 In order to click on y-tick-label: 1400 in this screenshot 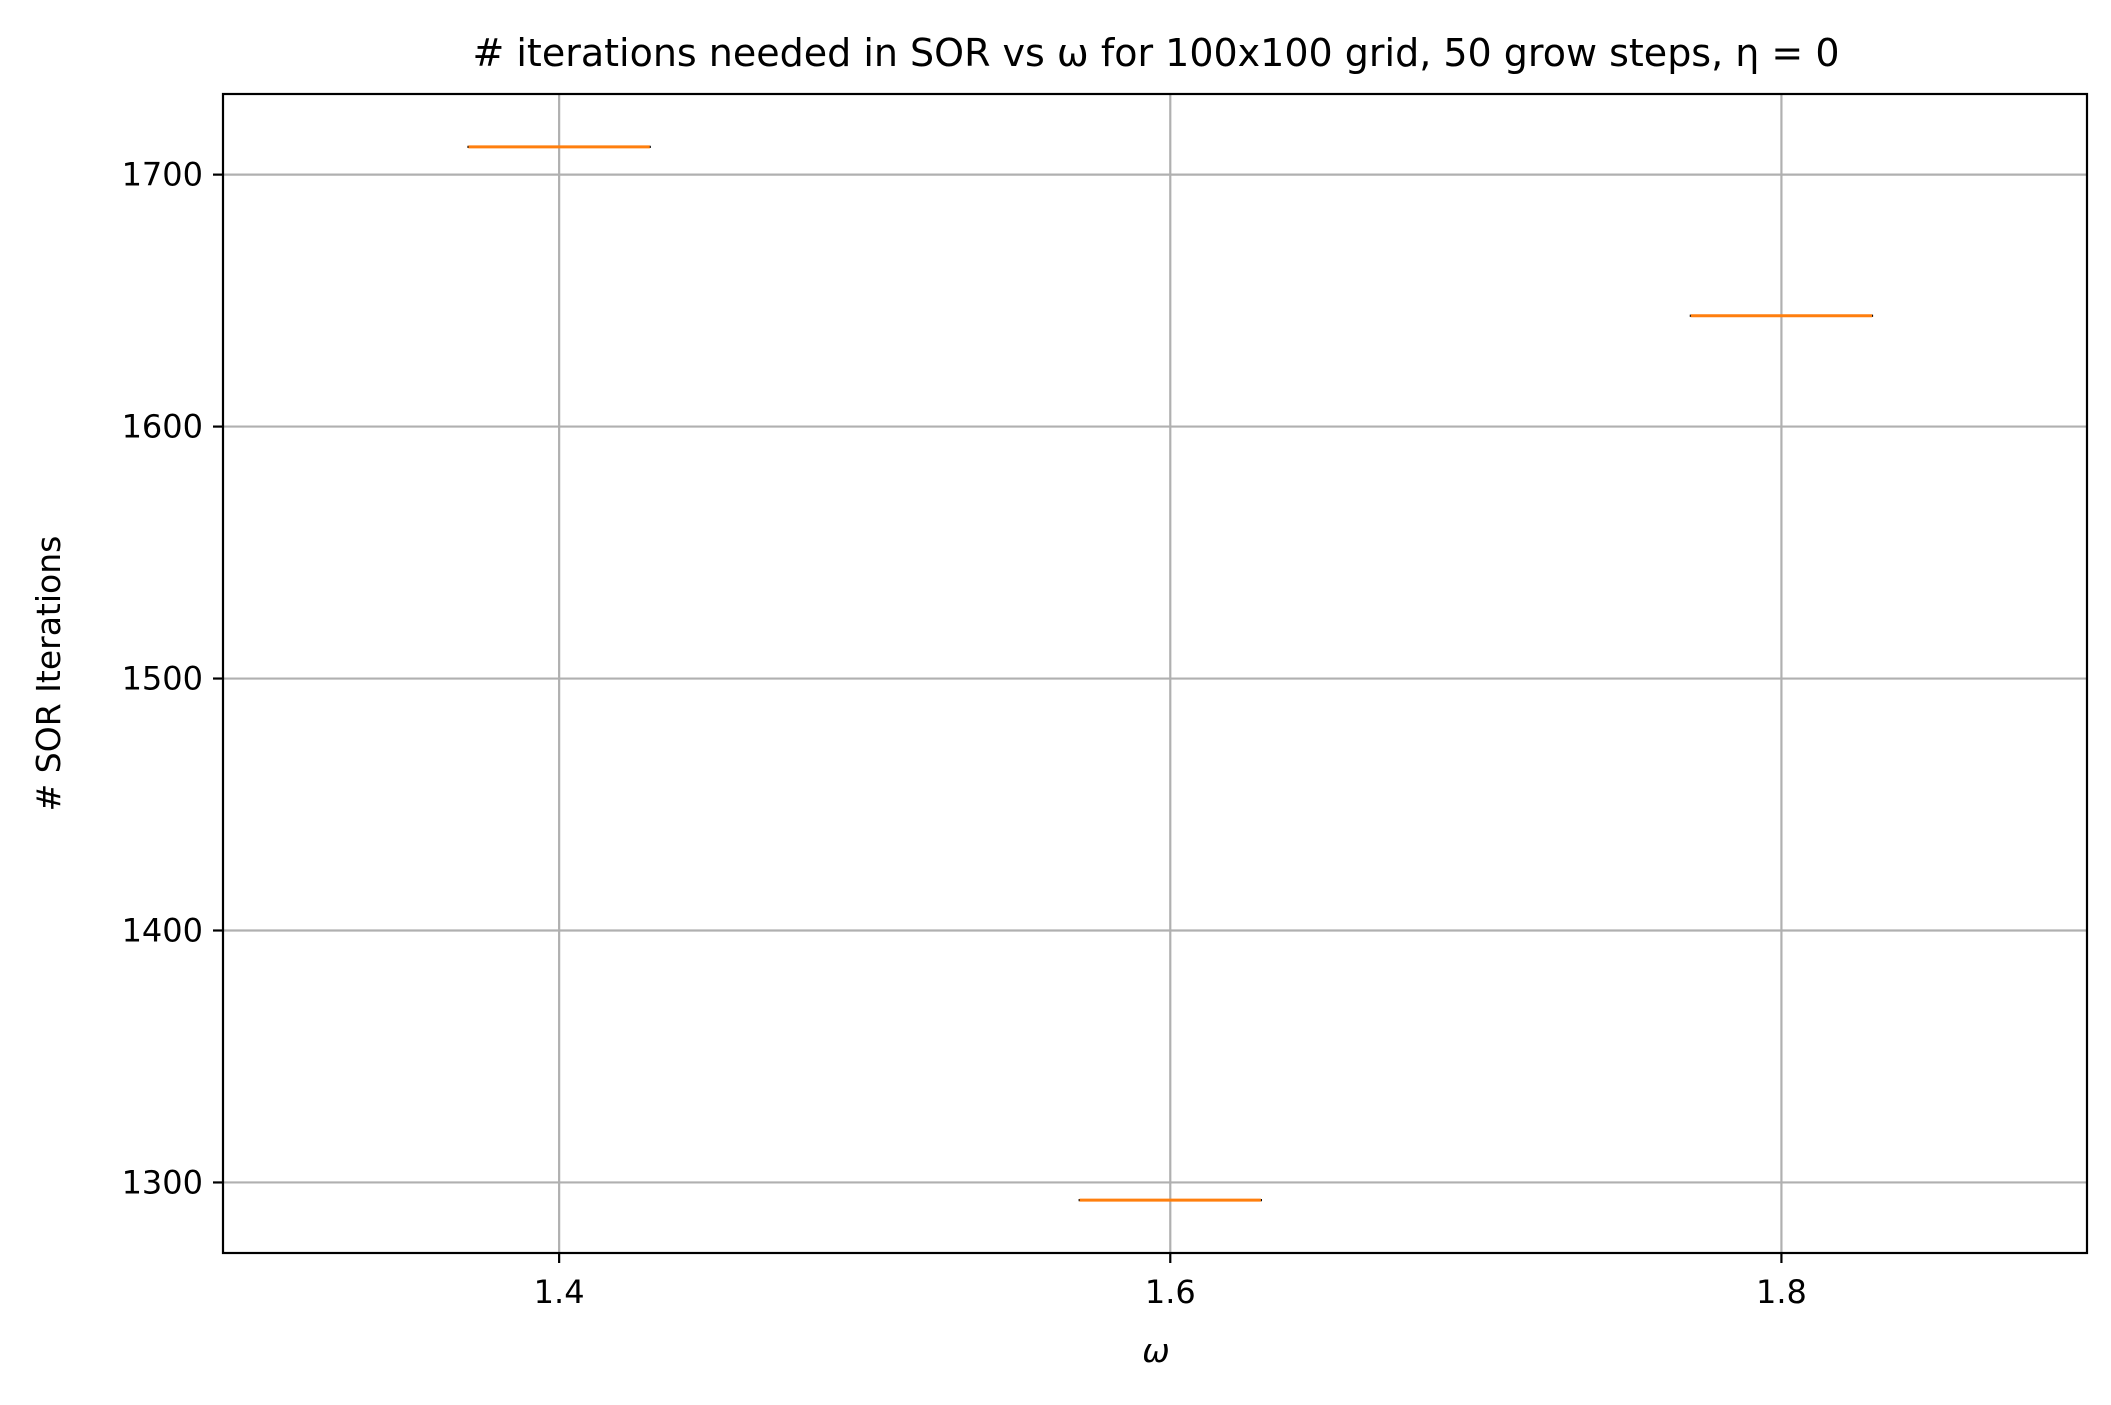, I will do `click(162, 930)`.